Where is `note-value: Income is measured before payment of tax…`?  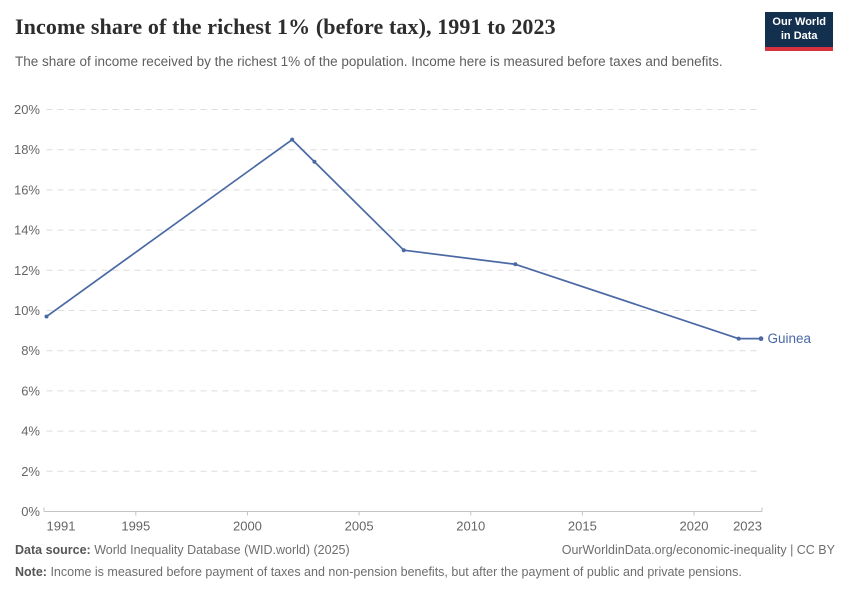 note-value: Income is measured before payment of tax… is located at coordinates (396, 572).